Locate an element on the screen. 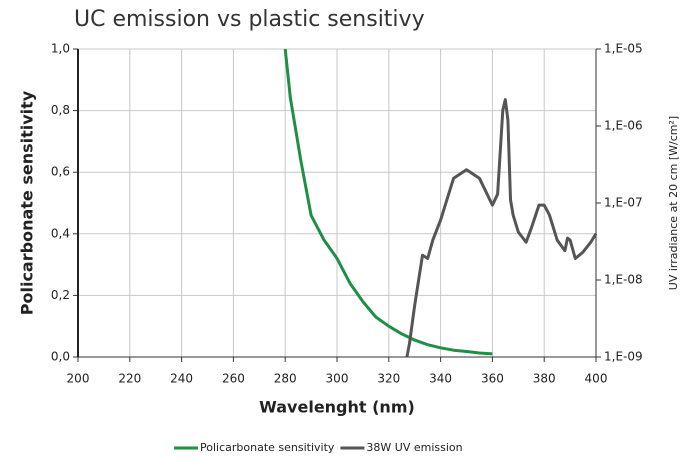 The width and height of the screenshot is (684, 463). legend-label: 38W UV emission is located at coordinates (414, 447).